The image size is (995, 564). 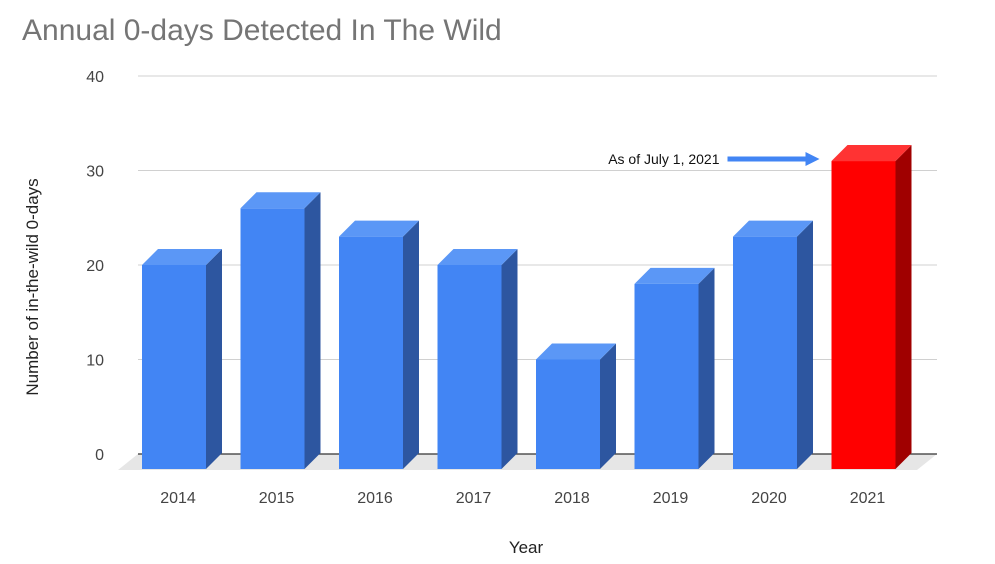 What do you see at coordinates (527, 462) in the screenshot?
I see `chart-floor` at bounding box center [527, 462].